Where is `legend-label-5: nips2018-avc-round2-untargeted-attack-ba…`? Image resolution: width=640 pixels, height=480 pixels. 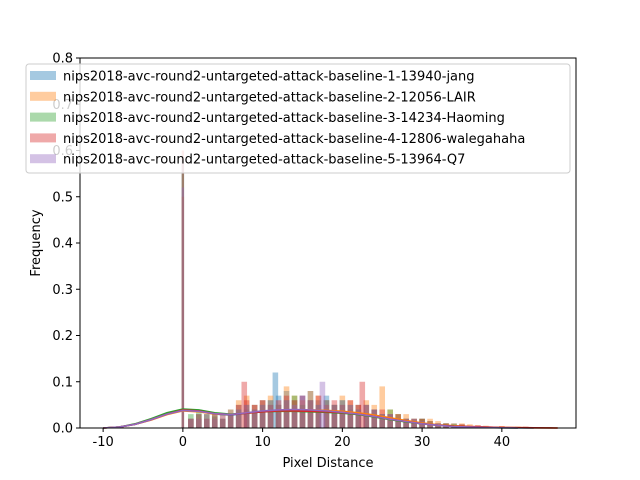 legend-label-5: nips2018-avc-round2-untargeted-attack-ba… is located at coordinates (264, 160).